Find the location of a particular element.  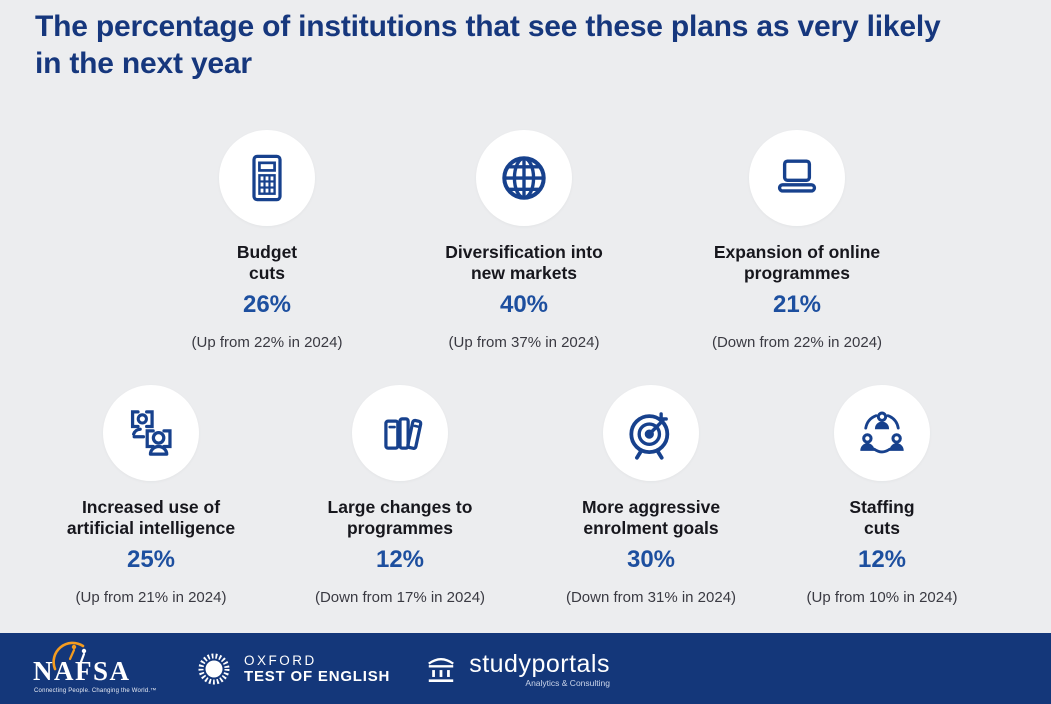

nafsa-tagline: Connecting People. Changing the World.™ is located at coordinates (95, 690).